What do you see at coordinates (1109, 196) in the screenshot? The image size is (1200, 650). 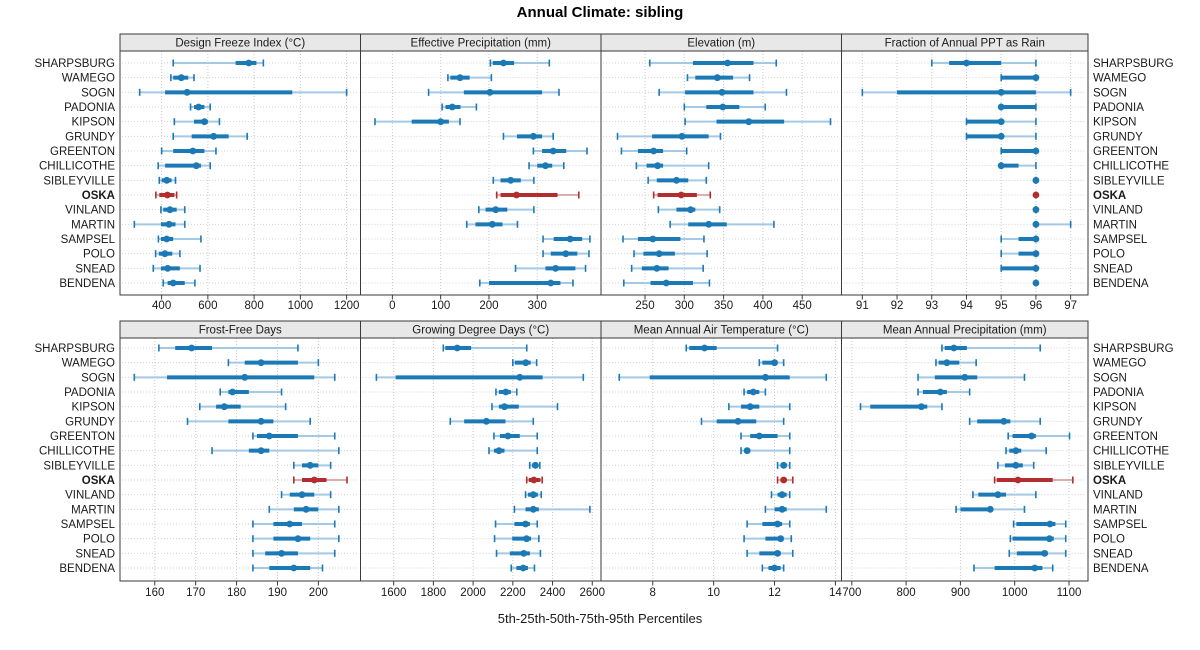 I see `site-label-right: OSKA` at bounding box center [1109, 196].